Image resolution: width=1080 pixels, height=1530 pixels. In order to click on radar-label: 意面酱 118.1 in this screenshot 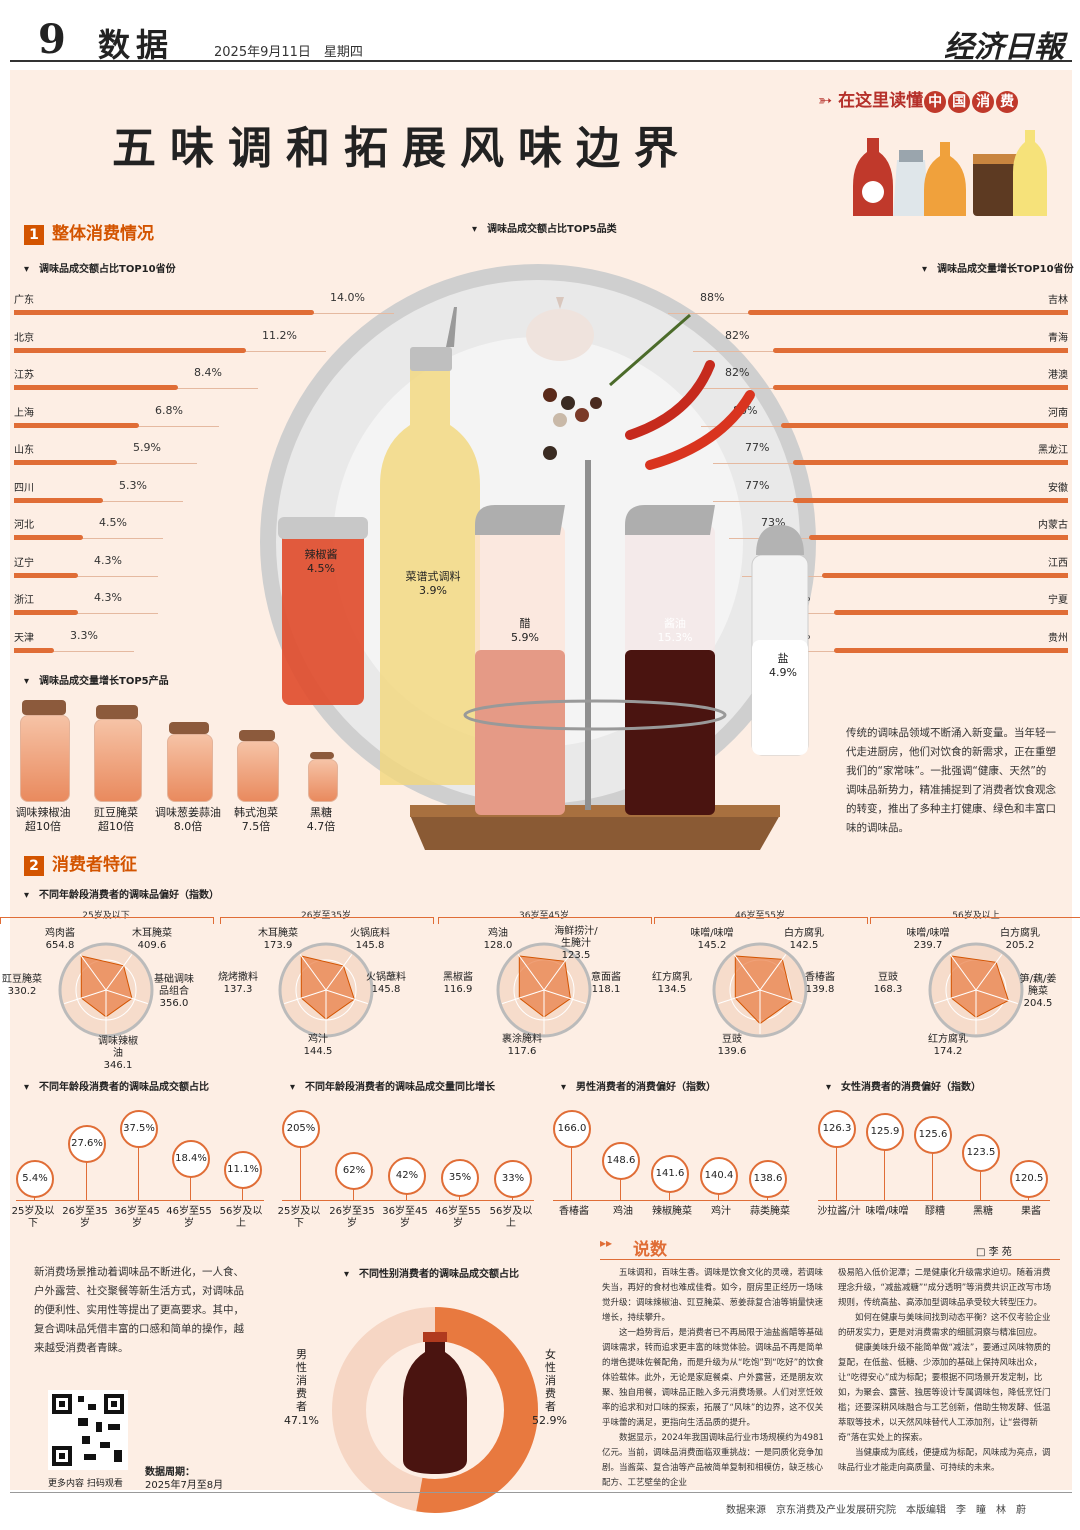, I will do `click(606, 984)`.